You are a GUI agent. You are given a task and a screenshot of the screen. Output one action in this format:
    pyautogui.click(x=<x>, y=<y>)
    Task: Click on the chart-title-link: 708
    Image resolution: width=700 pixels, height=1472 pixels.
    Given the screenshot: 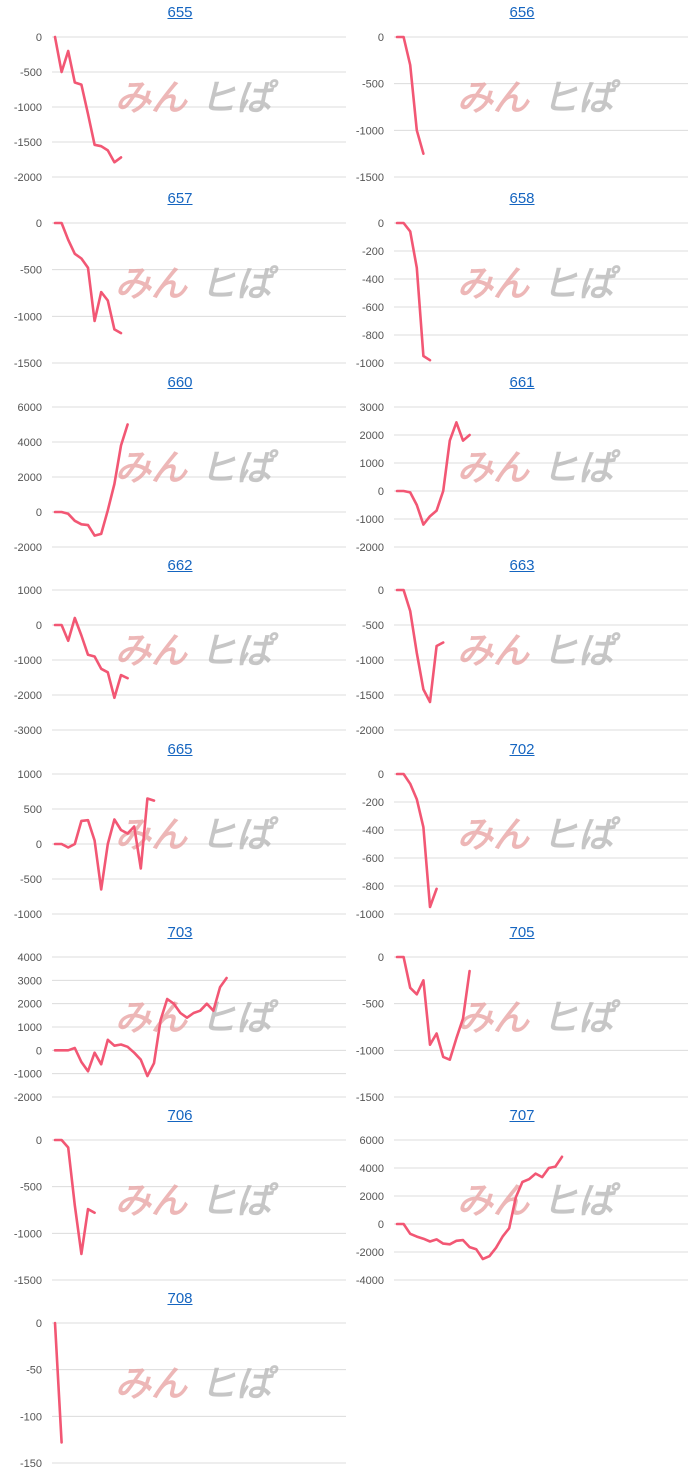 What is the action you would take?
    pyautogui.click(x=180, y=1298)
    